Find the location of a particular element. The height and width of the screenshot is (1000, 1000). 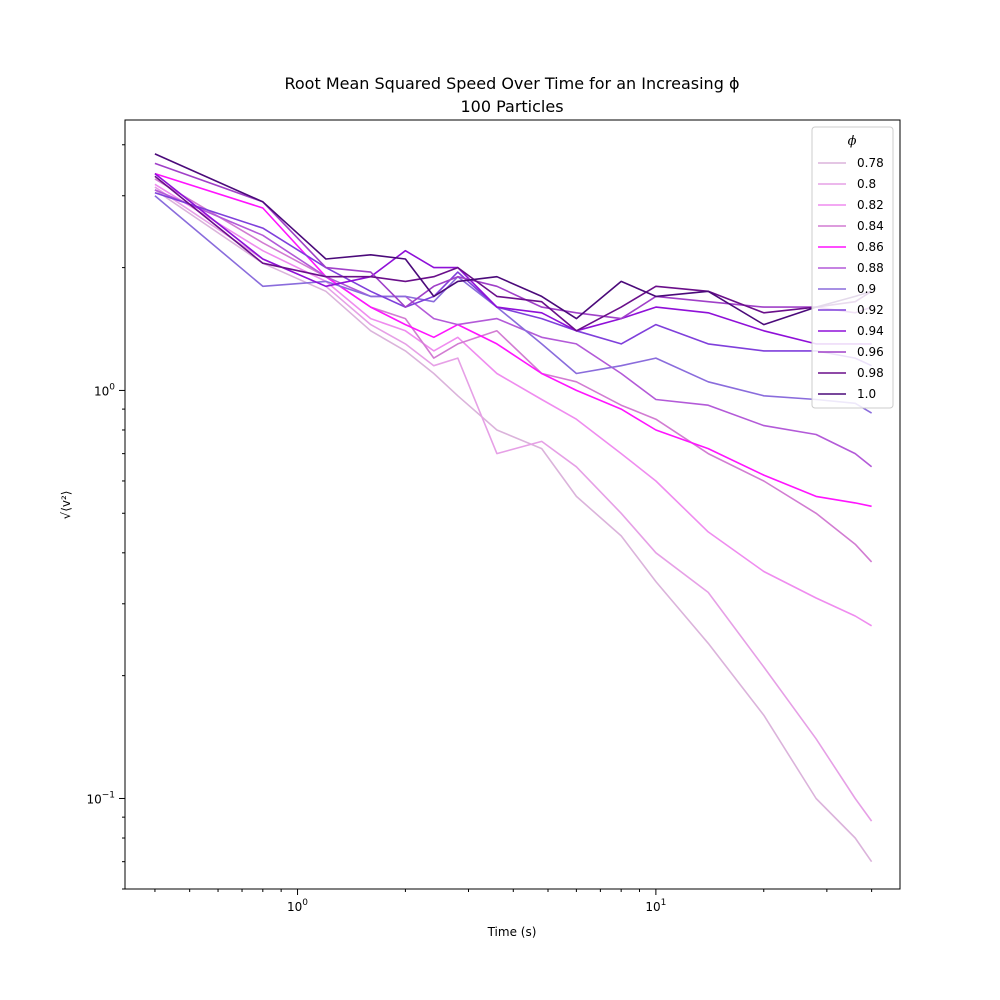

legend-entry-5: 0.88 is located at coordinates (870, 268).